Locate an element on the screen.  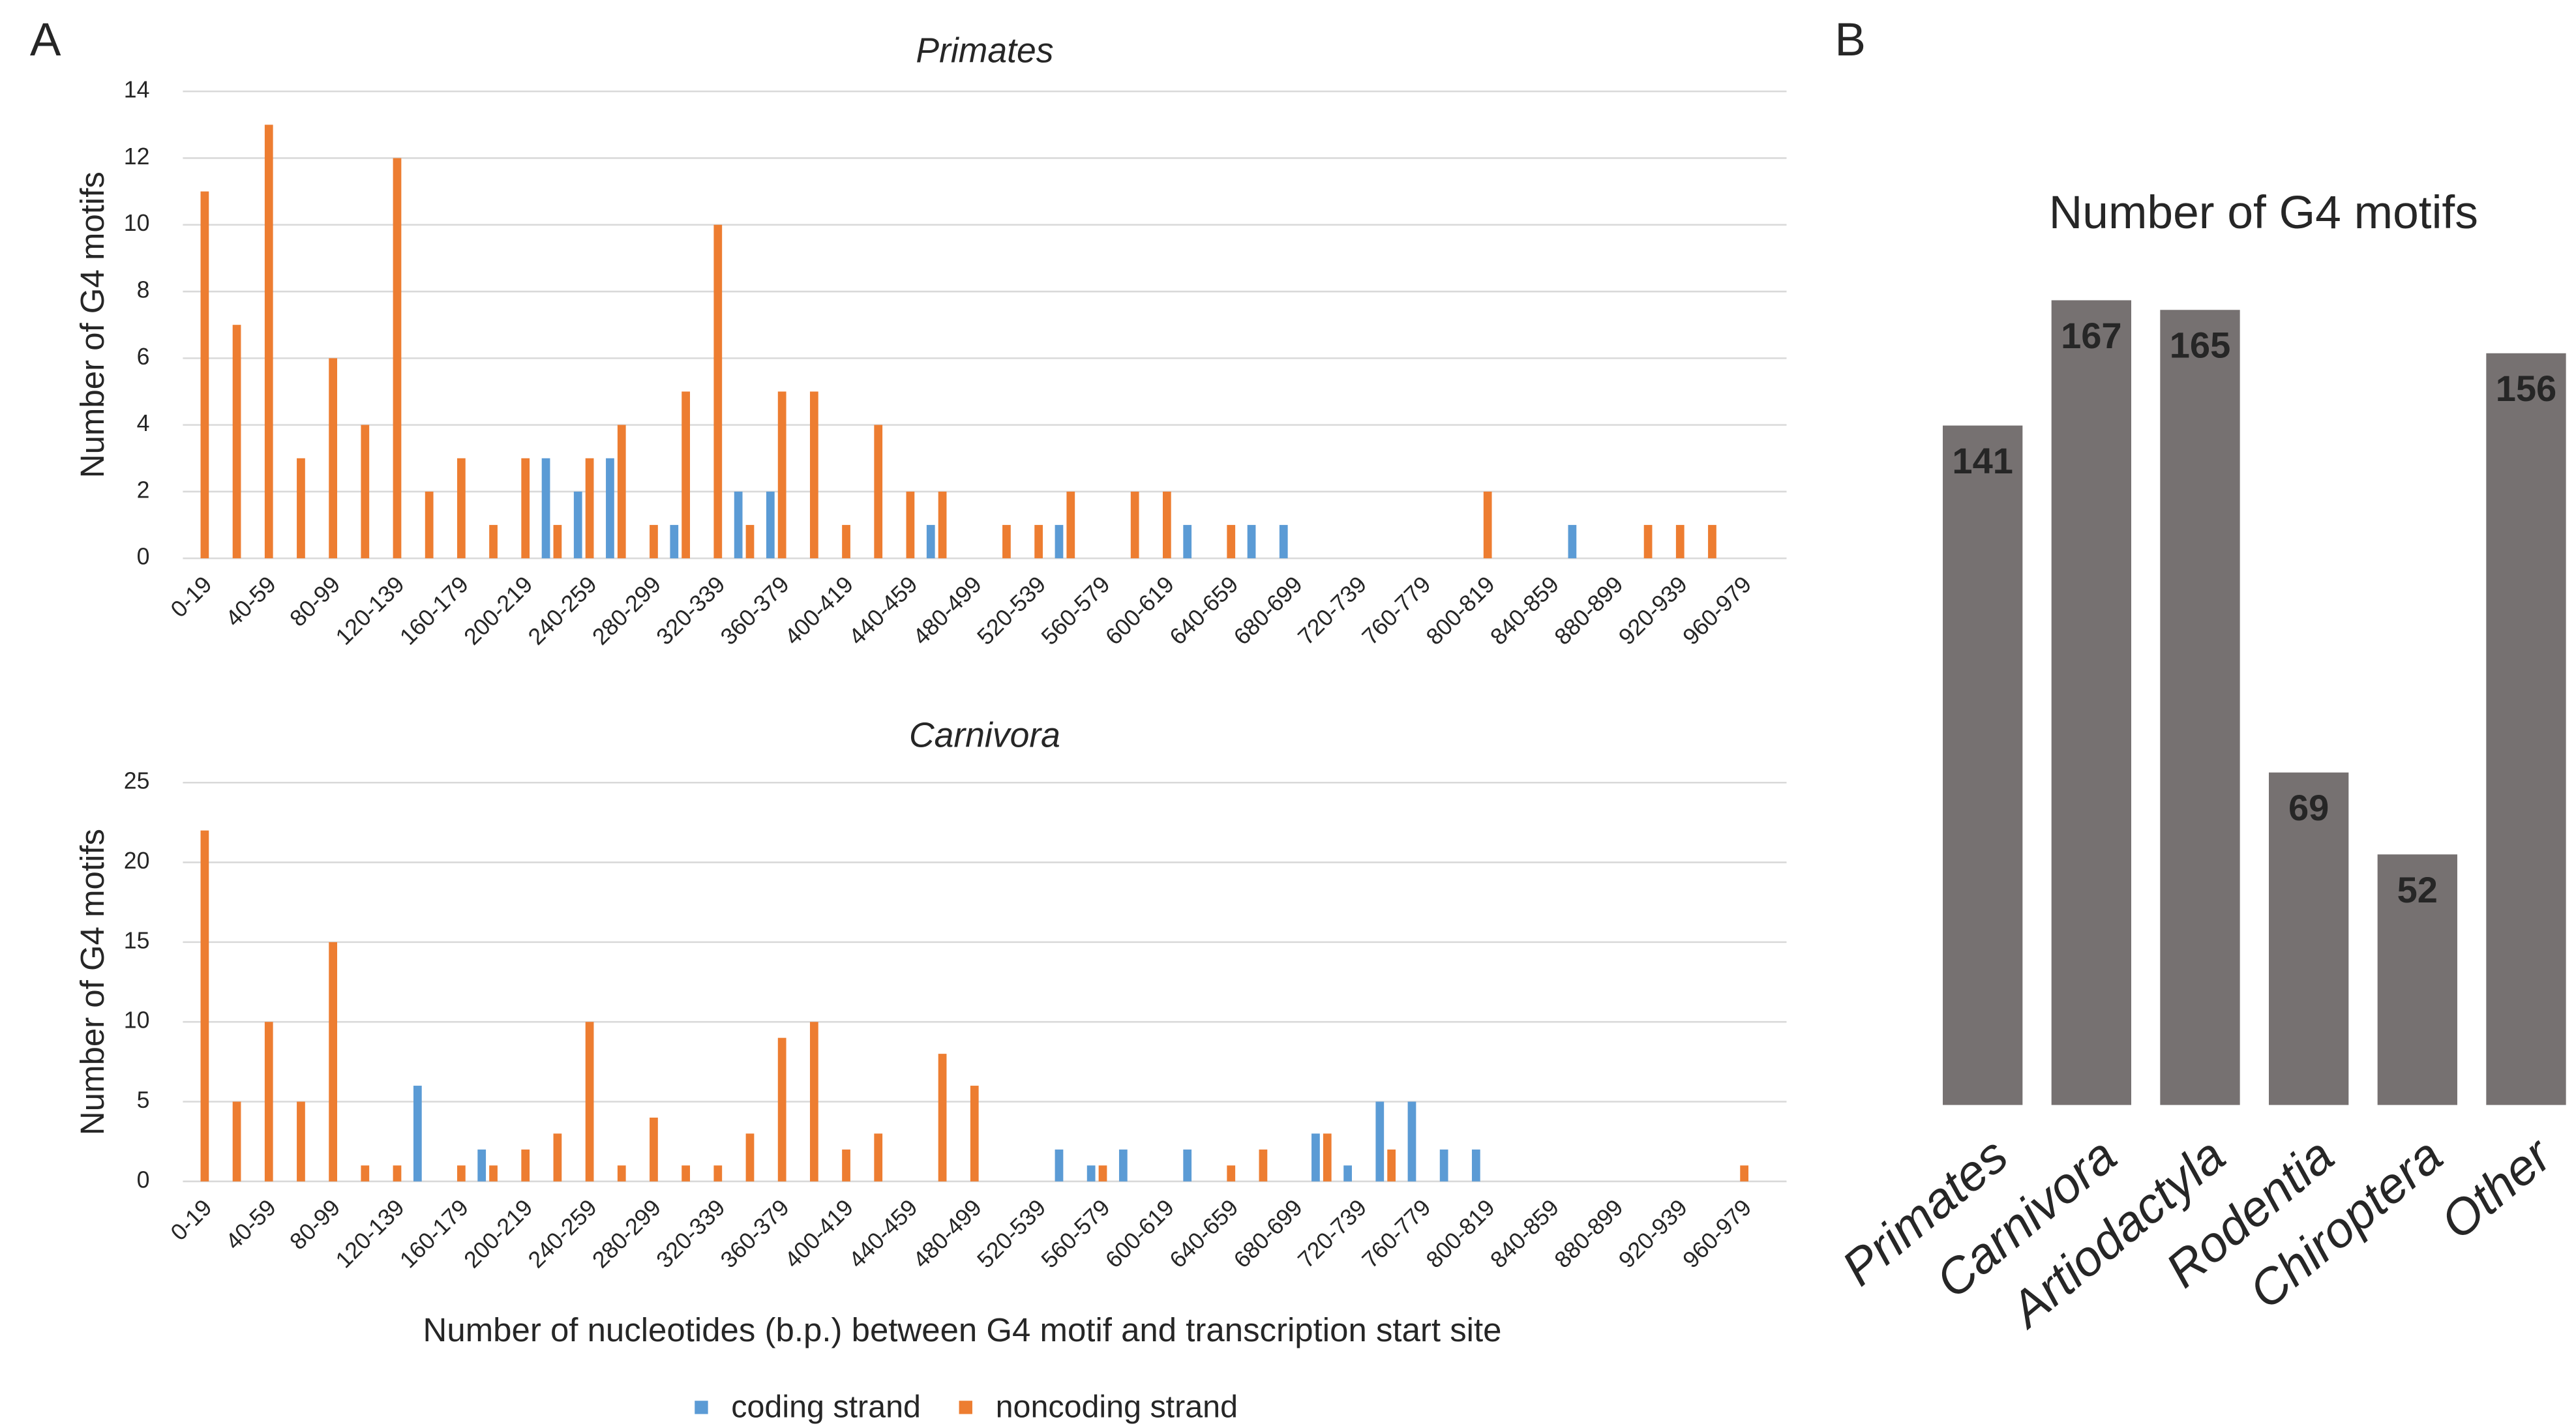
value-label: 52 is located at coordinates (2417, 890).